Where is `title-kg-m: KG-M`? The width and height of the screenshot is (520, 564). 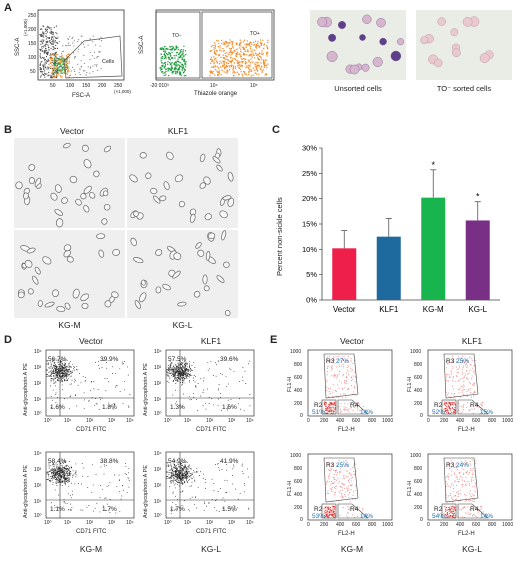
title-kg-m: KG-M is located at coordinates (69, 325).